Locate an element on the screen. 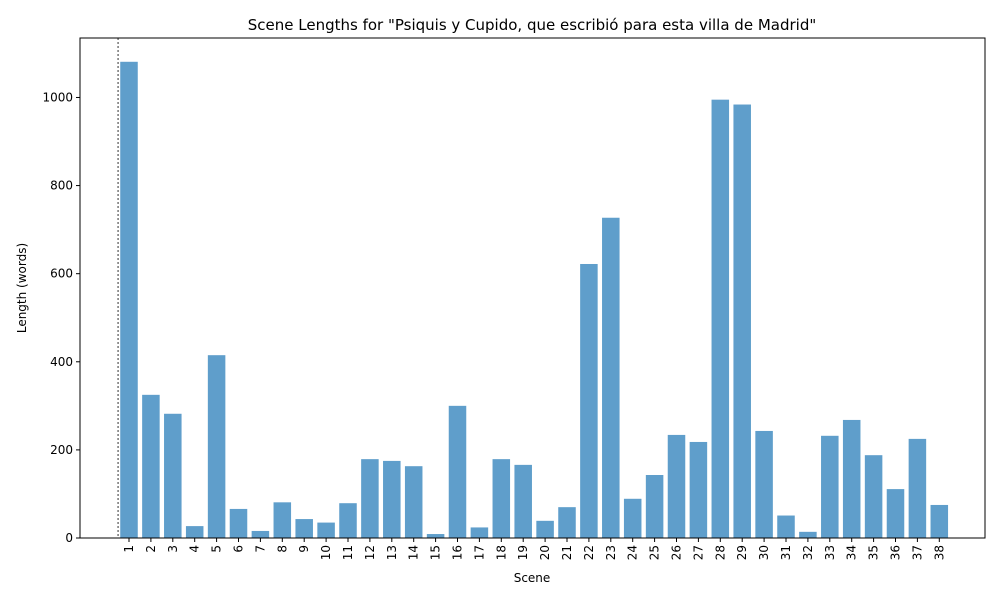 The width and height of the screenshot is (1000, 600). x-tick-label: 31 is located at coordinates (786, 552).